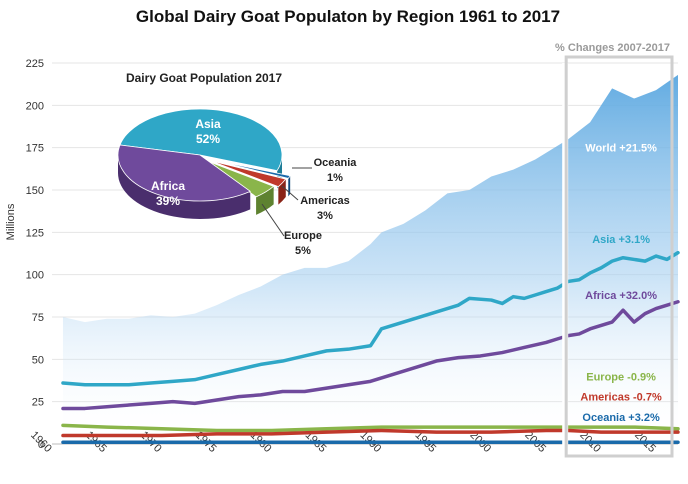  What do you see at coordinates (41, 445) in the screenshot?
I see `y-tick-label: 0` at bounding box center [41, 445].